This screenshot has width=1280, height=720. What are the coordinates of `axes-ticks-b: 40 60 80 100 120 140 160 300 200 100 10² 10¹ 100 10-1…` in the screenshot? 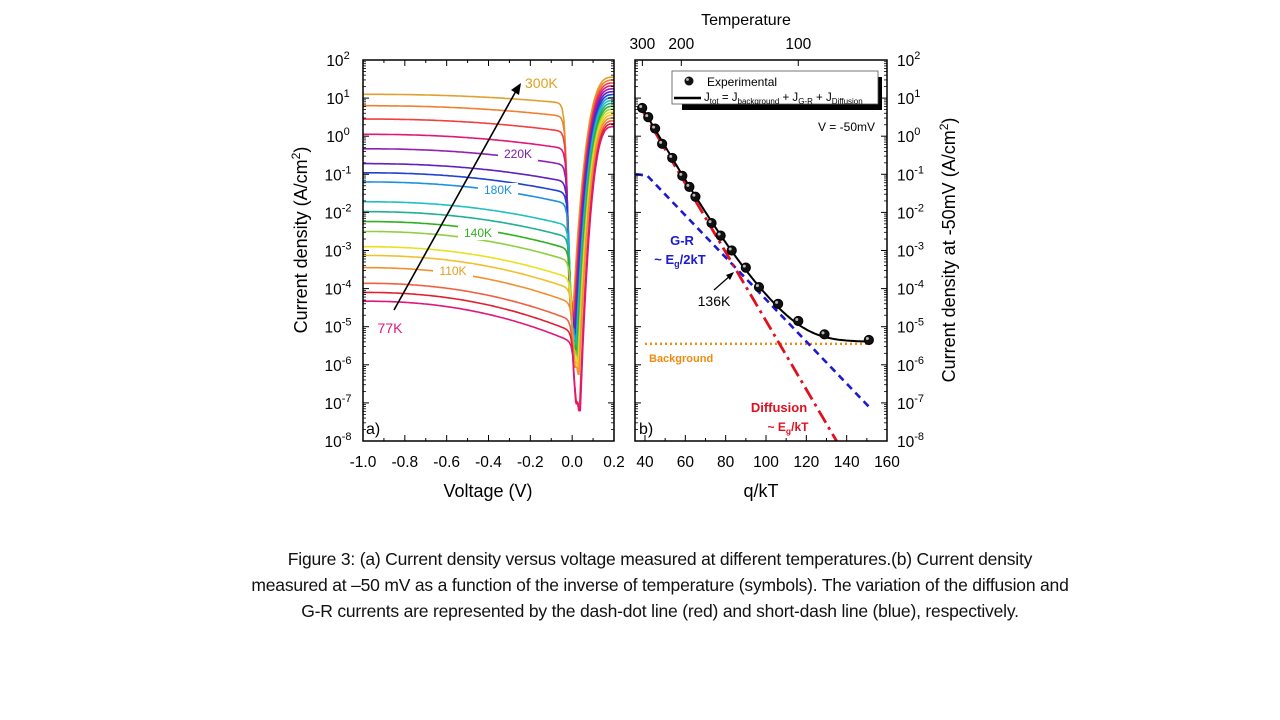 It's located at (776, 253).